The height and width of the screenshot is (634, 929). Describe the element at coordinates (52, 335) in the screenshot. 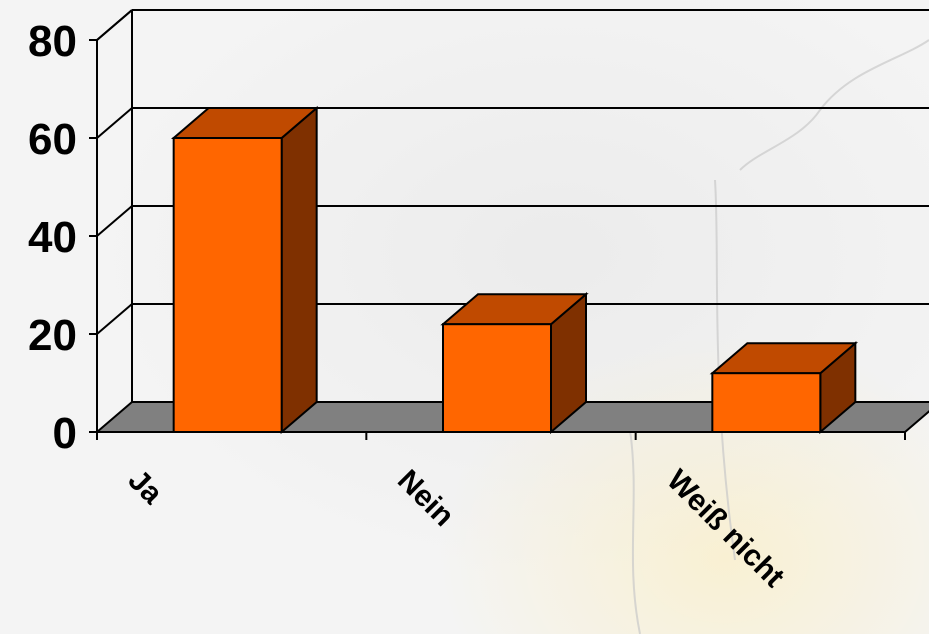

I see `y-tick-label: 20` at that location.